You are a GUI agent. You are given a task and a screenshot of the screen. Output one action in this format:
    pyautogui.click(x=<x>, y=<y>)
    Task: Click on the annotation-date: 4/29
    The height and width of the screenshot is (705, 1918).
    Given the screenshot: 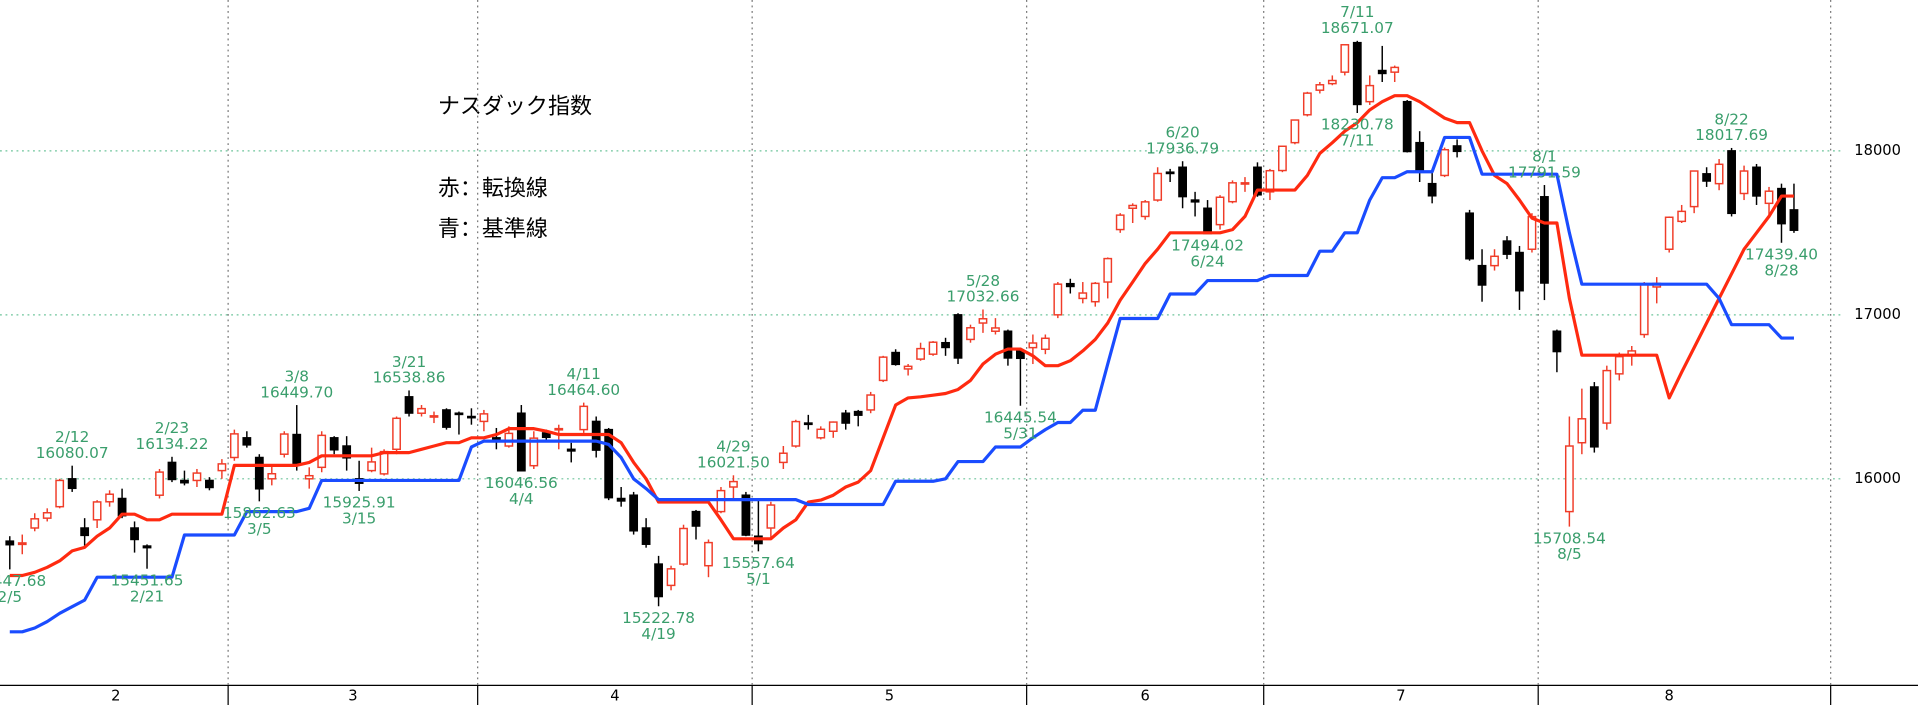 What is the action you would take?
    pyautogui.click(x=733, y=447)
    